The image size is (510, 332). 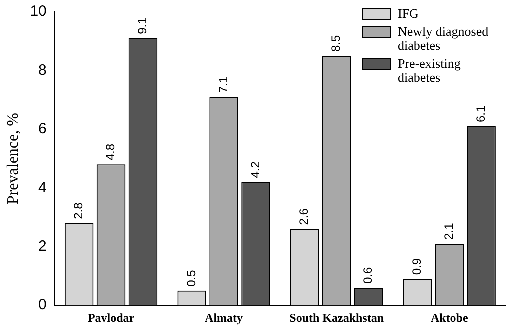 I want to click on data-label: 0.5, so click(x=191, y=278).